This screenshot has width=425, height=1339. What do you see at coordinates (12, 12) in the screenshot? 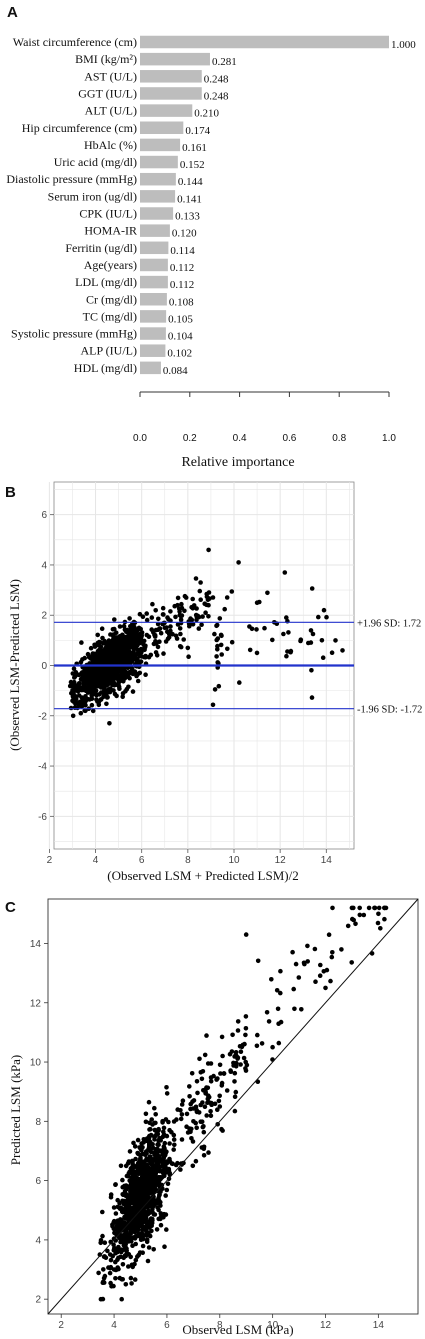
I see `panel-a-letter: A` at bounding box center [12, 12].